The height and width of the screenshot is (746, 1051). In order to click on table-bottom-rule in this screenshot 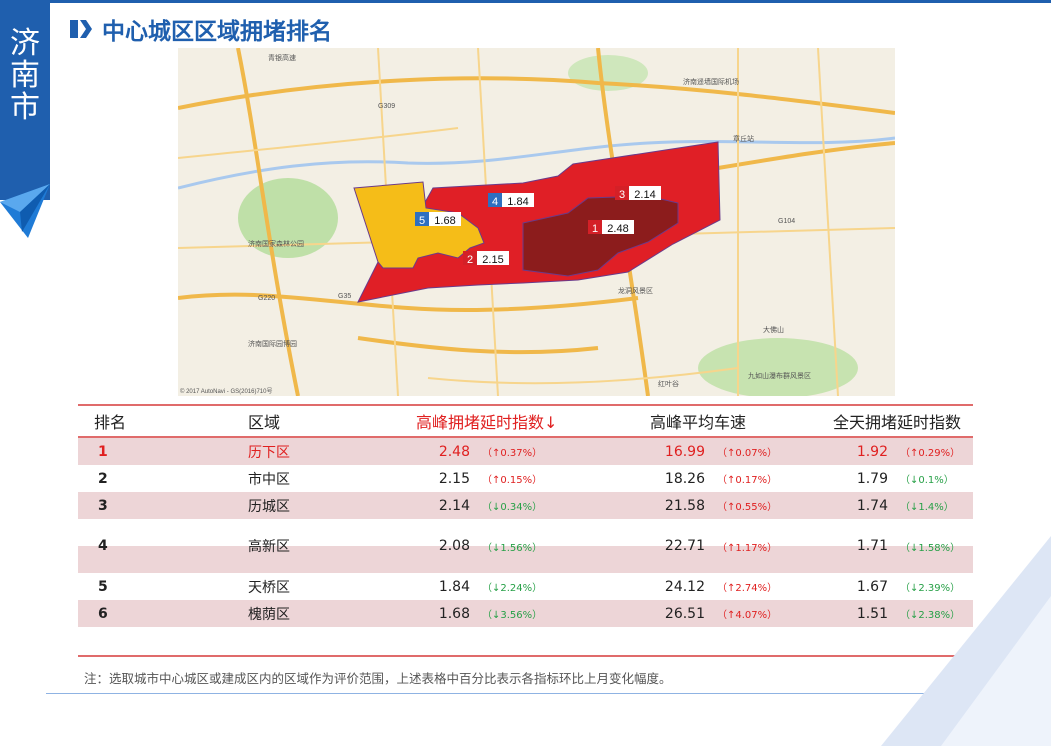, I will do `click(525, 656)`.